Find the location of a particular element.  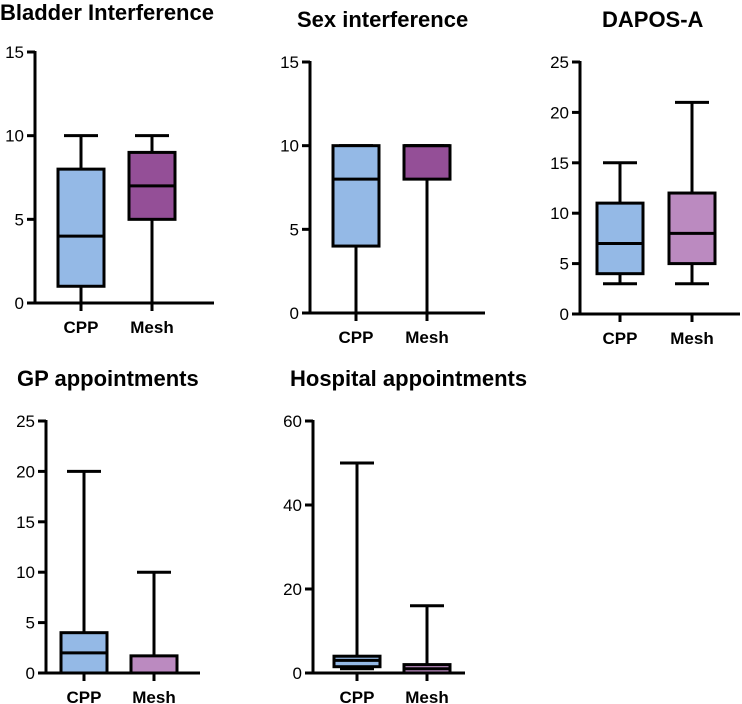

chart-title: DAPOS-A is located at coordinates (653, 19).